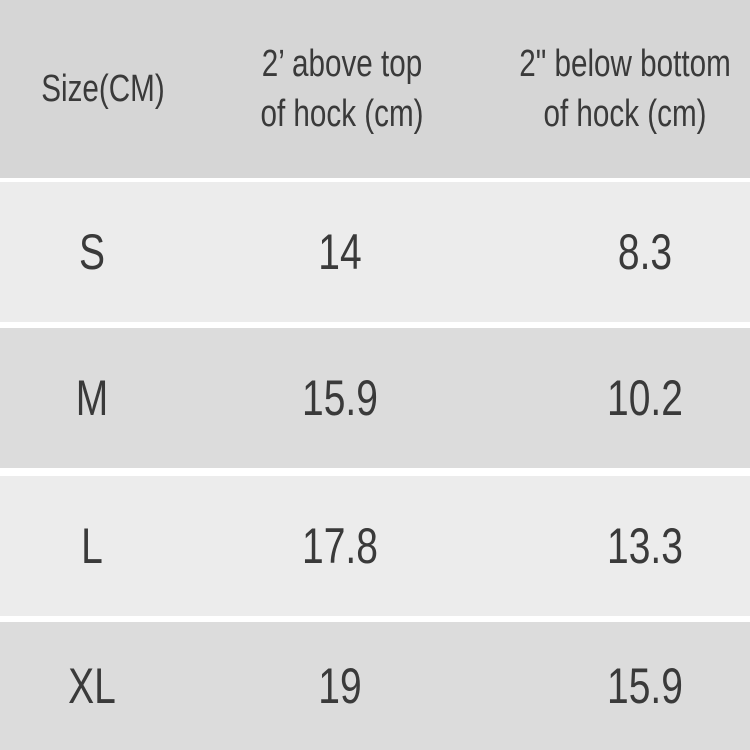  Describe the element at coordinates (341, 89) in the screenshot. I see `header-cell: 2’ above top of hock (cm)` at that location.